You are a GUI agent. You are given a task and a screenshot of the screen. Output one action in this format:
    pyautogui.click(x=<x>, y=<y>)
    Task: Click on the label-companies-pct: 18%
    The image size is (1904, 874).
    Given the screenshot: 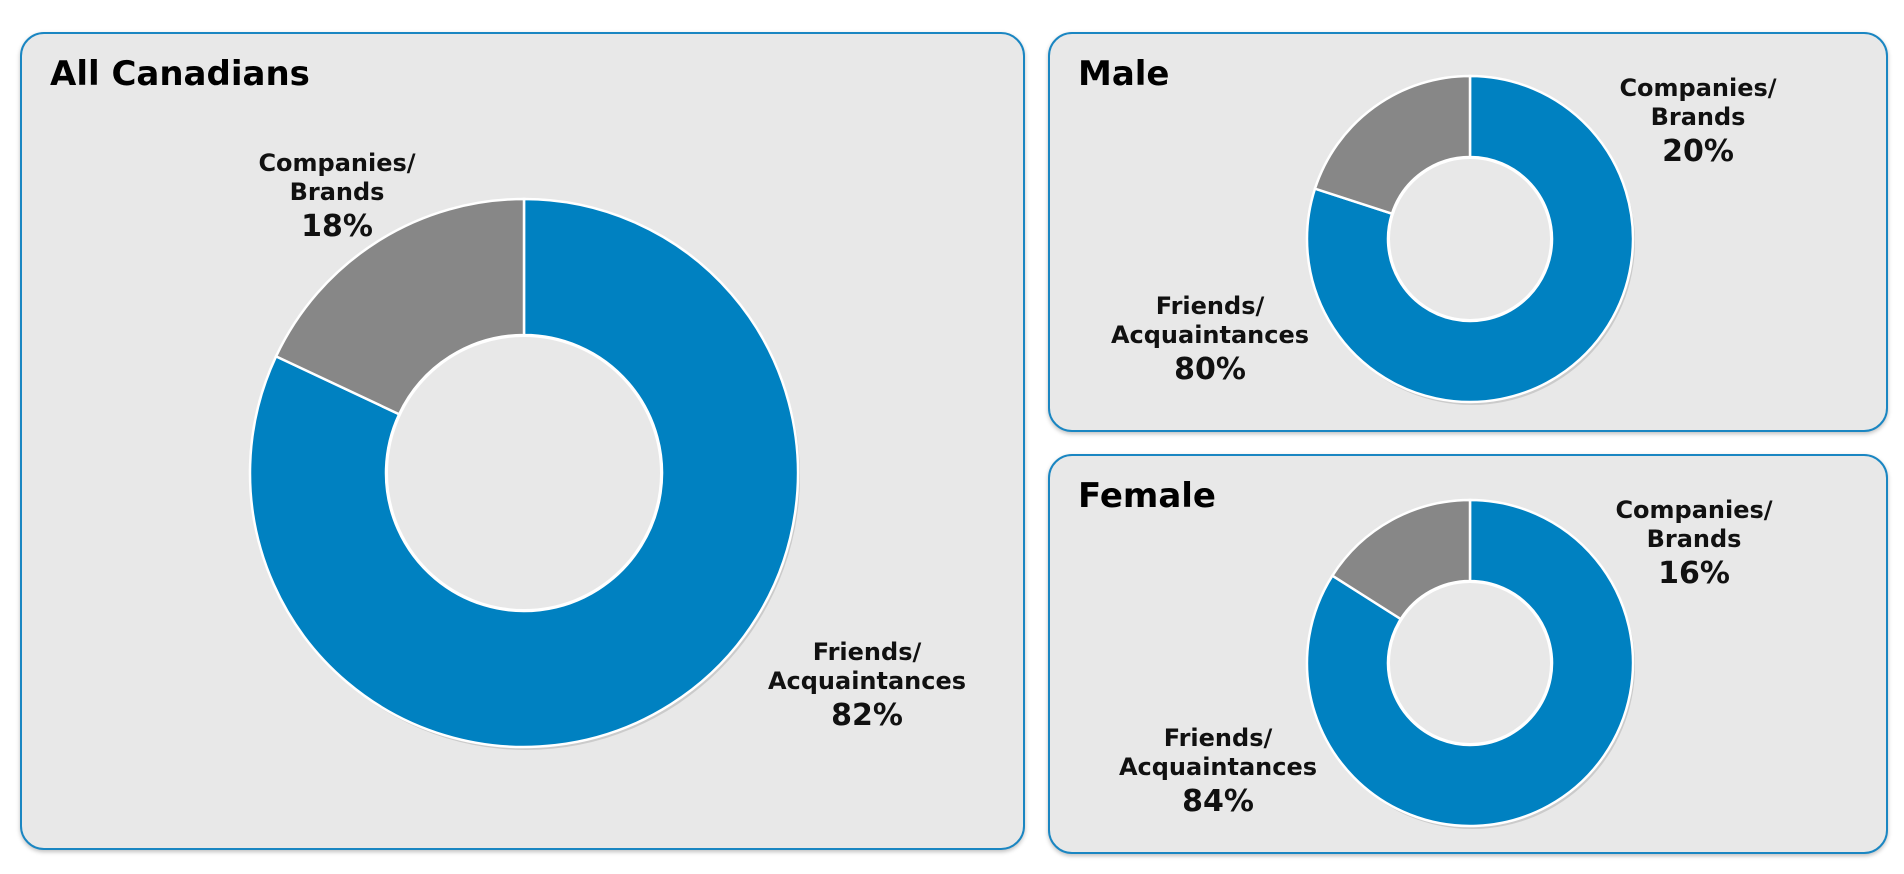 What is the action you would take?
    pyautogui.click(x=337, y=226)
    